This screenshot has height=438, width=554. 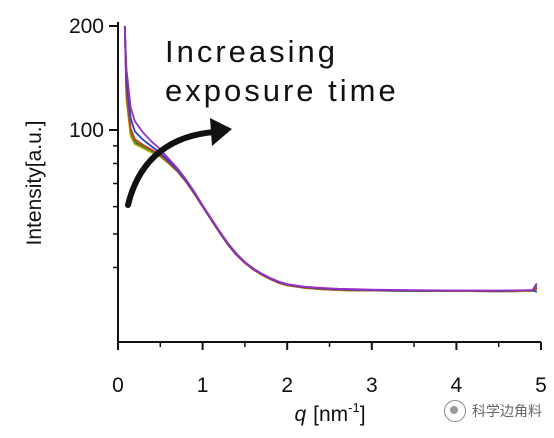 What do you see at coordinates (171, 168) in the screenshot?
I see `arrow-shaft` at bounding box center [171, 168].